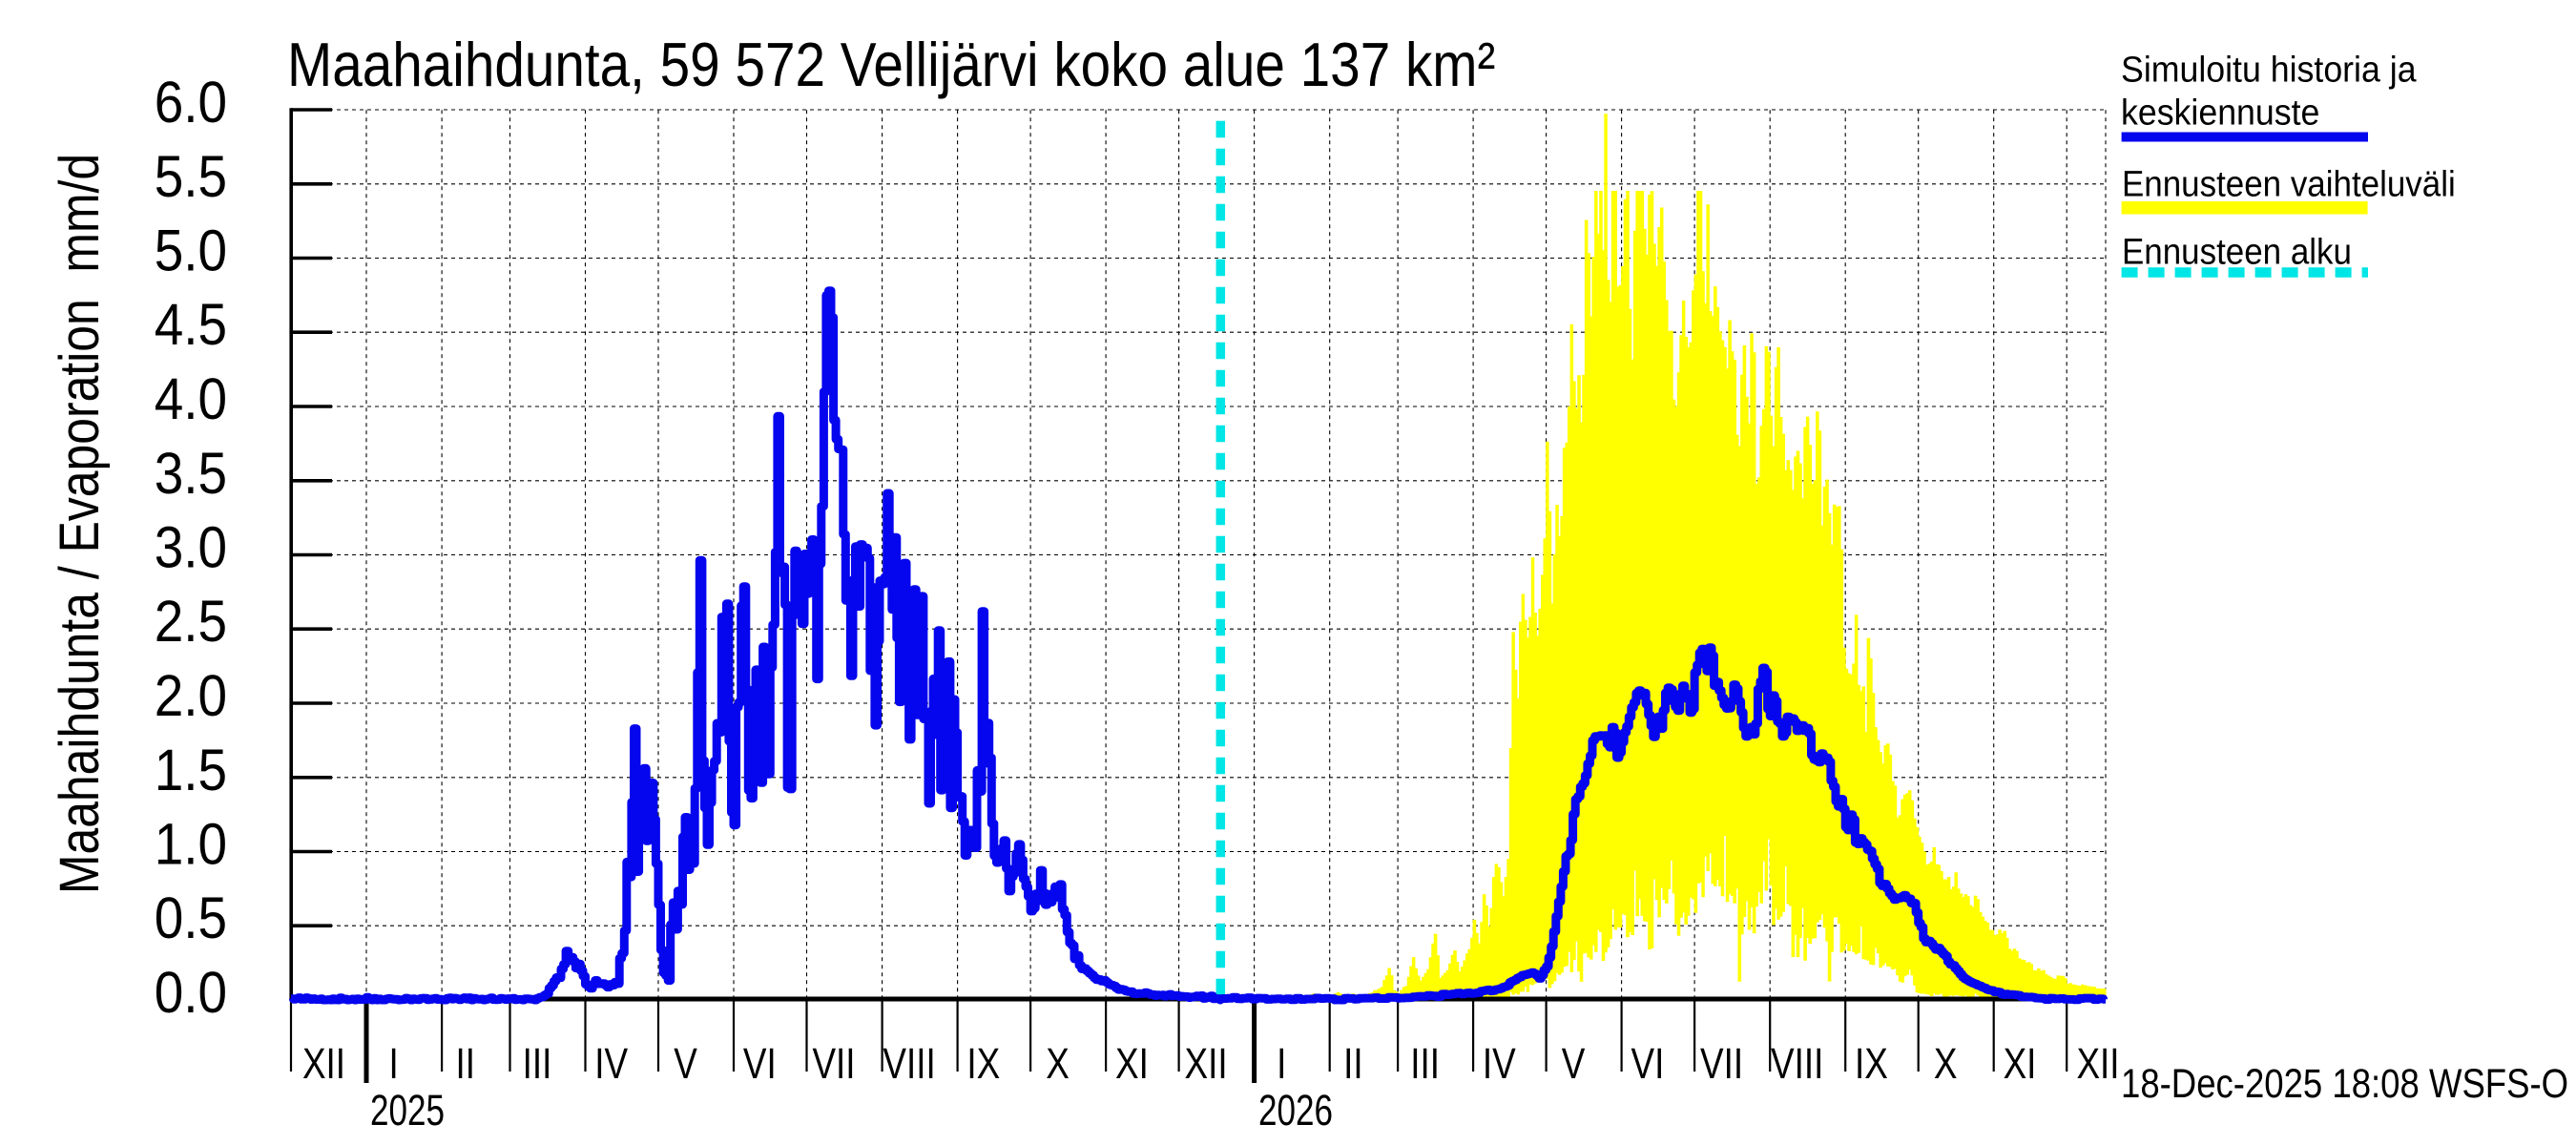 The image size is (2576, 1145). Describe the element at coordinates (1295, 1111) in the screenshot. I see `svg-text: 2026` at that location.